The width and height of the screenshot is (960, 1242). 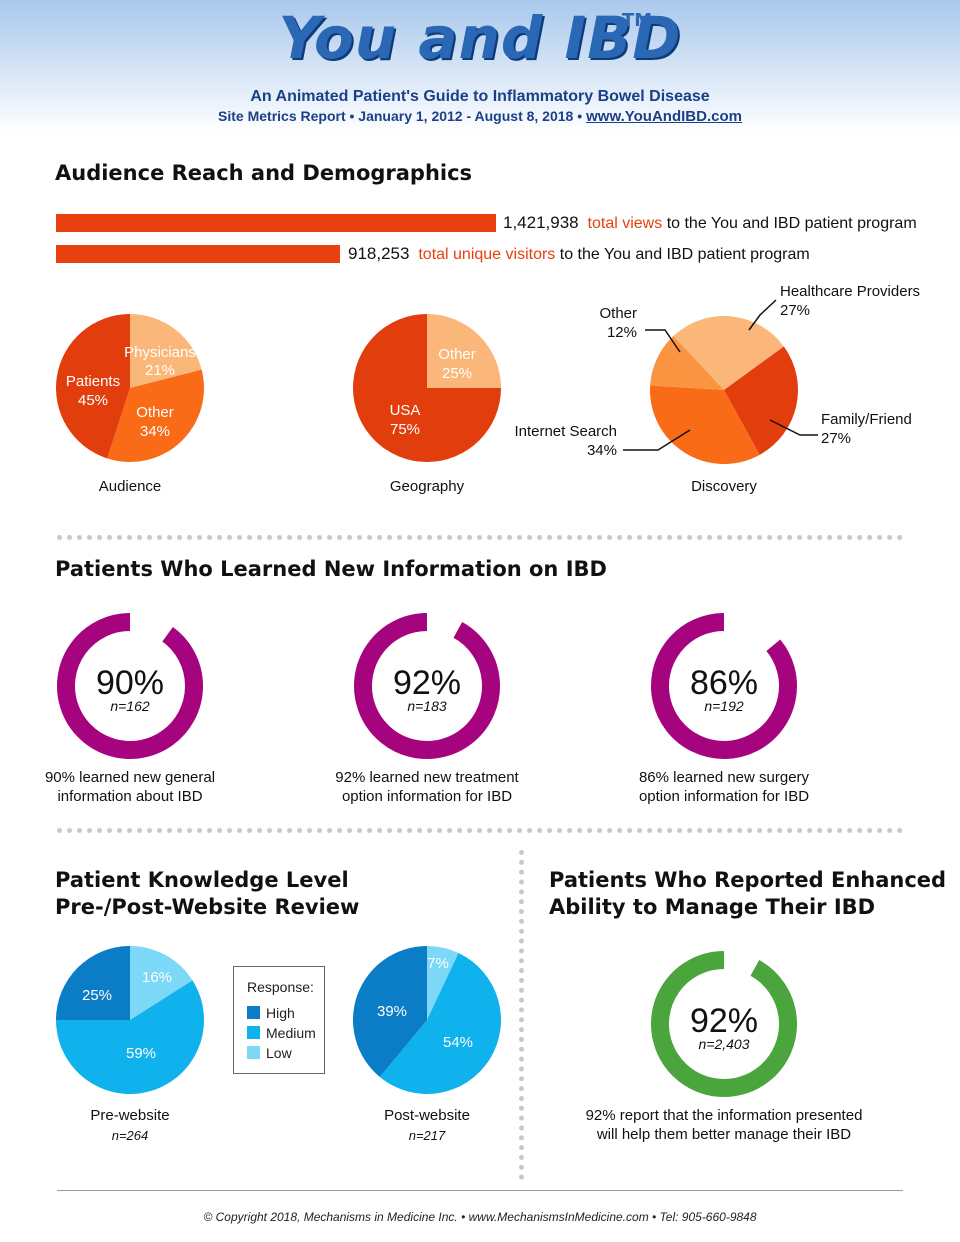 I want to click on visitors-bar, so click(x=198, y=254).